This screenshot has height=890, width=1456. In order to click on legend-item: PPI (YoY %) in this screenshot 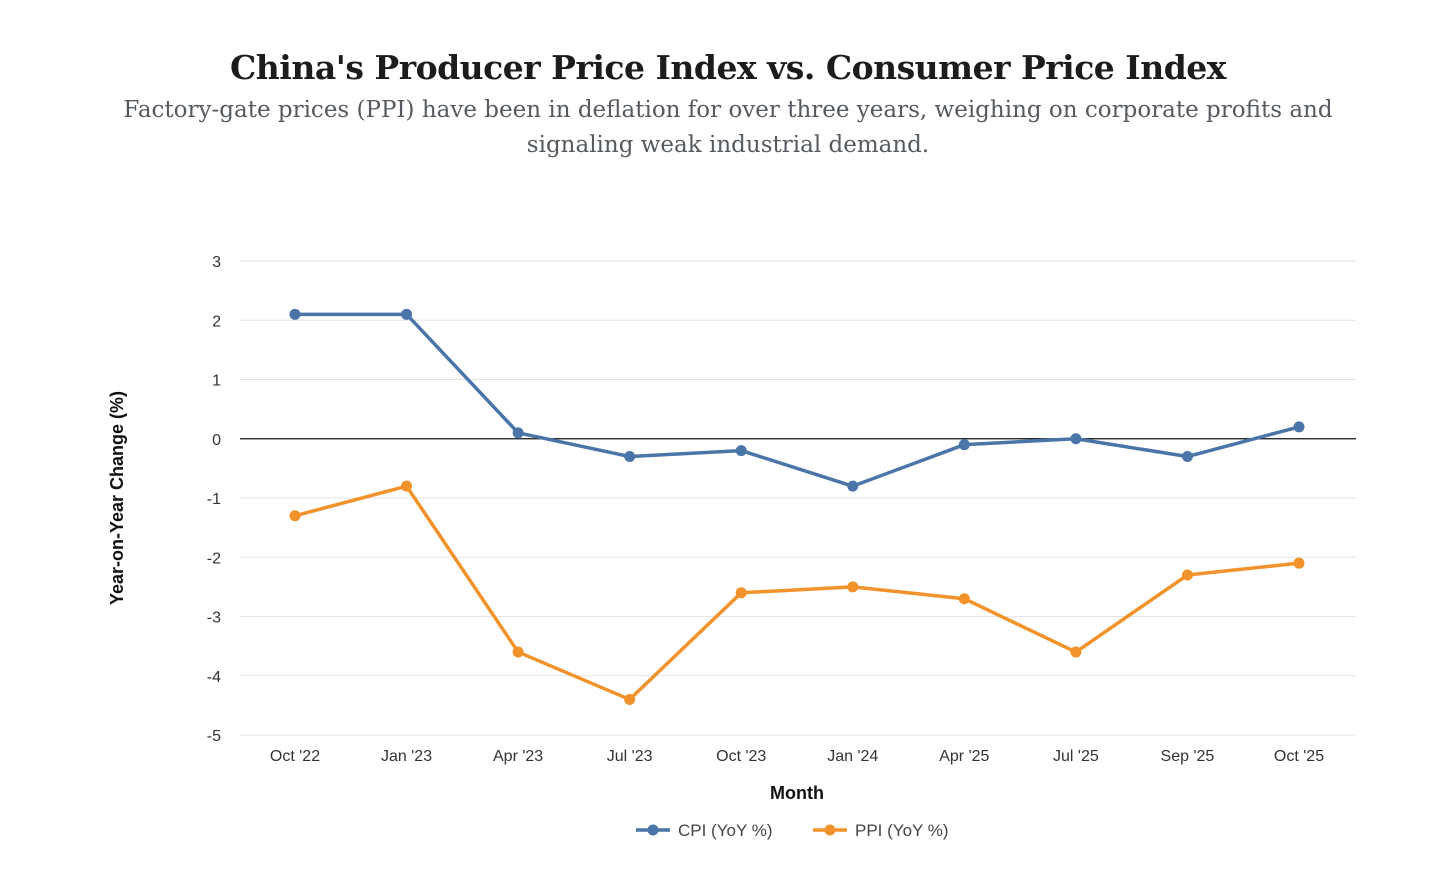, I will do `click(881, 830)`.